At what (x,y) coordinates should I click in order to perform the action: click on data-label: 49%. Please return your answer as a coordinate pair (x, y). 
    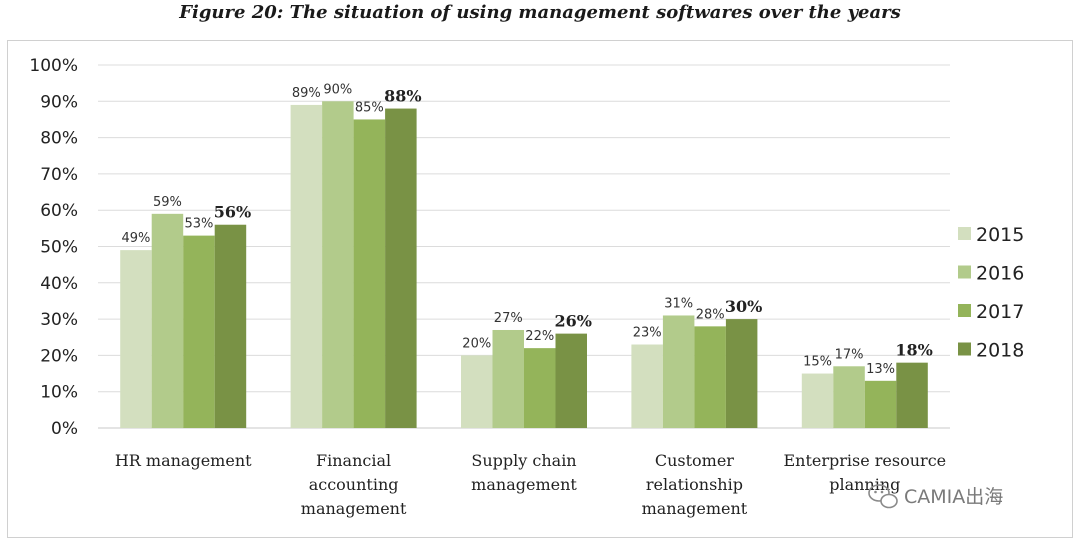
    Looking at the image, I should click on (135, 238).